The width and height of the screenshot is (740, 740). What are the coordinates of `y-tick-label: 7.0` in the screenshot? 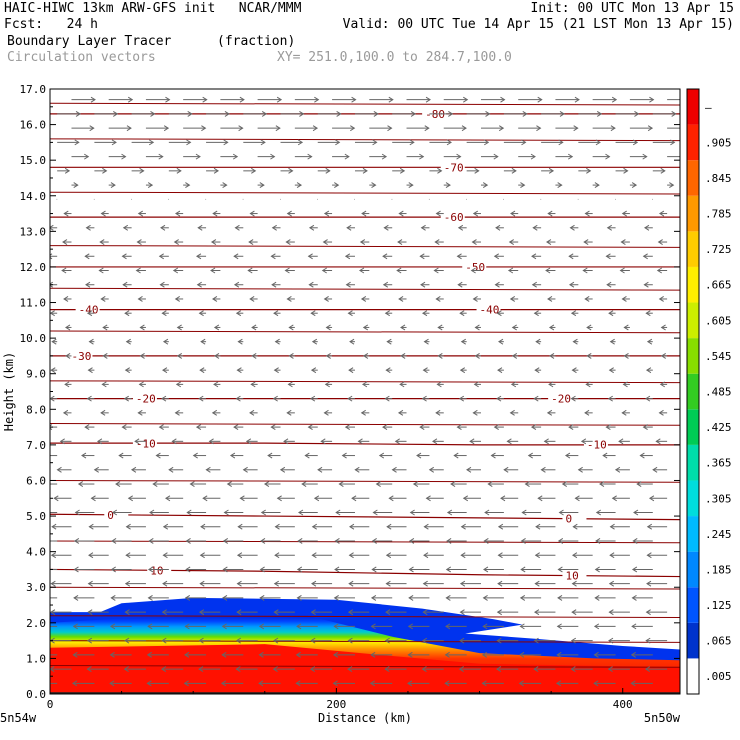 It's located at (36, 445).